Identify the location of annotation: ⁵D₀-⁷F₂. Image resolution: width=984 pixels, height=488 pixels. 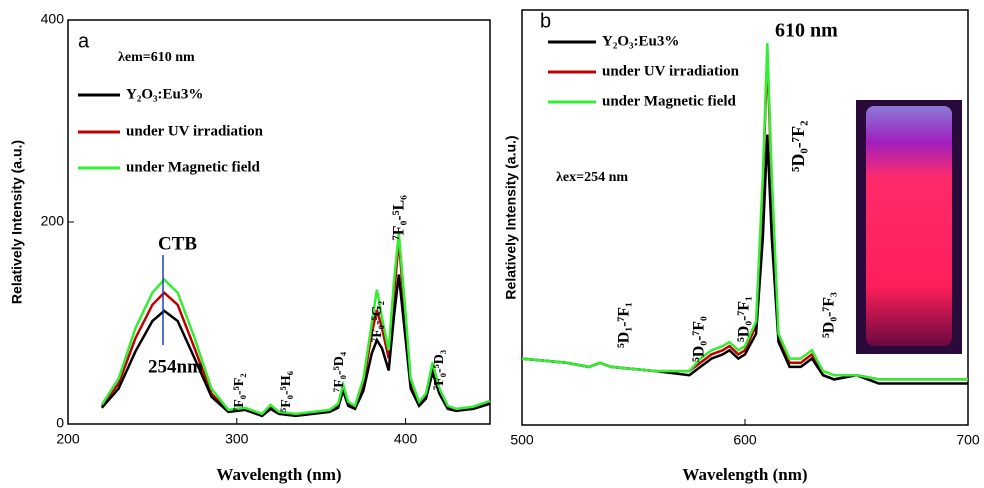
(798, 146).